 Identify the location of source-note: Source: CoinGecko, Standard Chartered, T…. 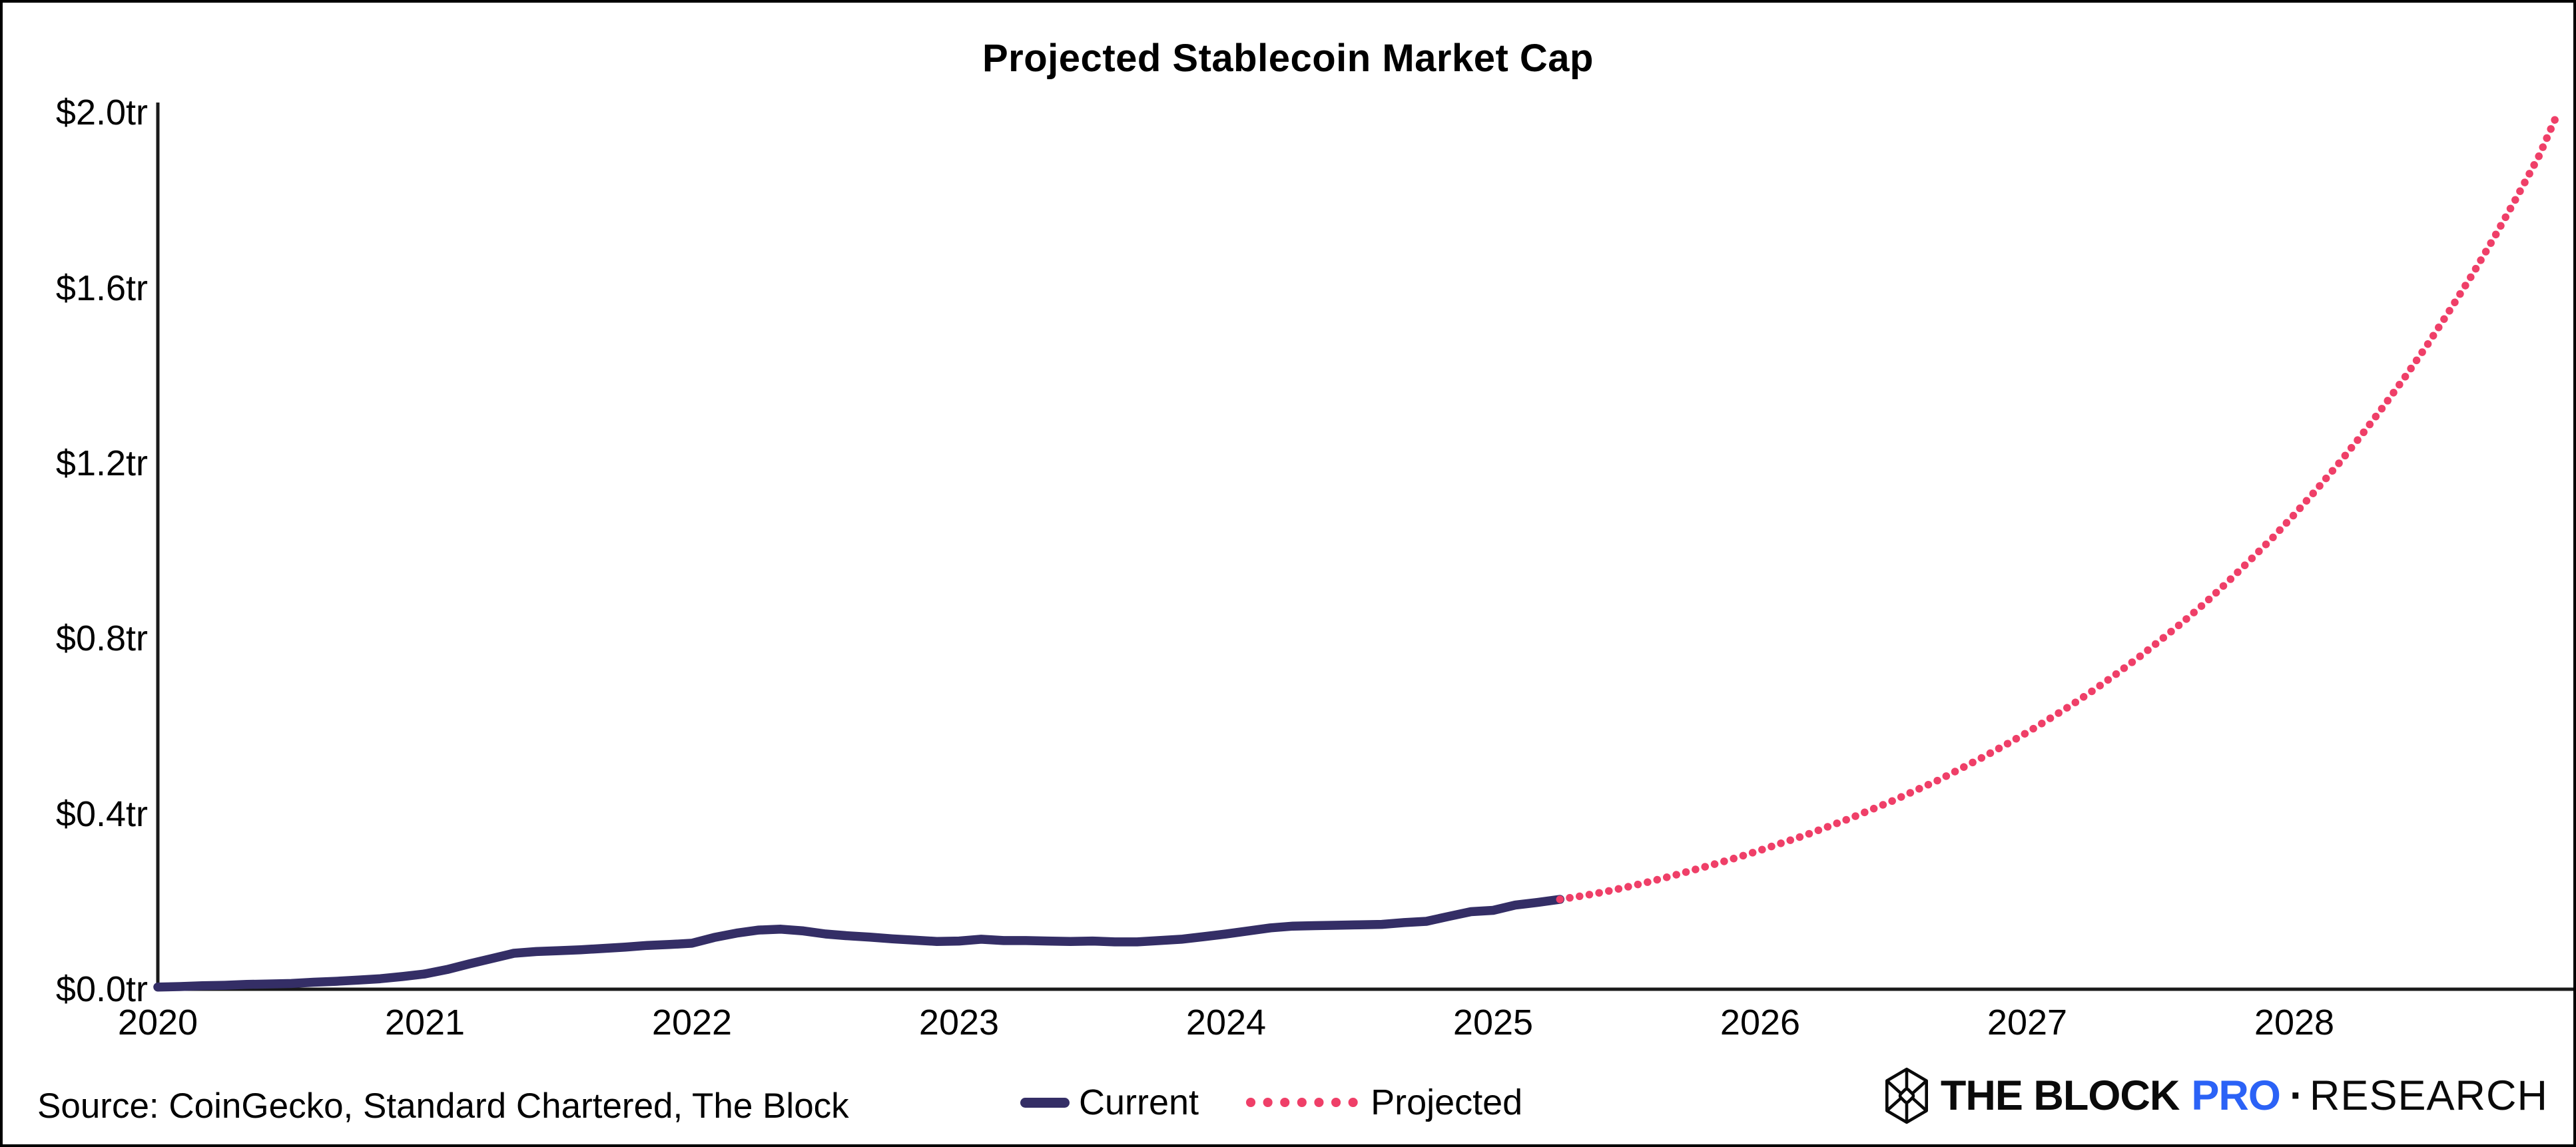
(443, 1106).